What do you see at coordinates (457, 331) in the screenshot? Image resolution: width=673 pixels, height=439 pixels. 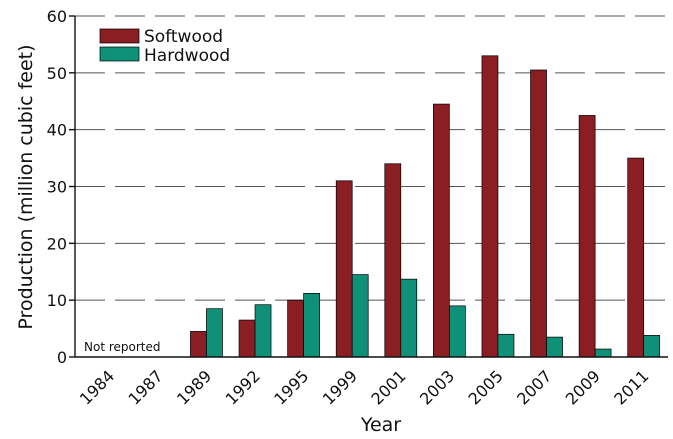 I see `bar-hardwood-2003` at bounding box center [457, 331].